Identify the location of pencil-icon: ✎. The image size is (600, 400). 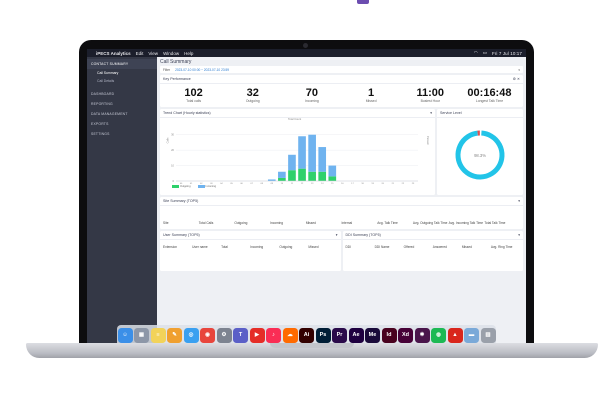
(174, 335).